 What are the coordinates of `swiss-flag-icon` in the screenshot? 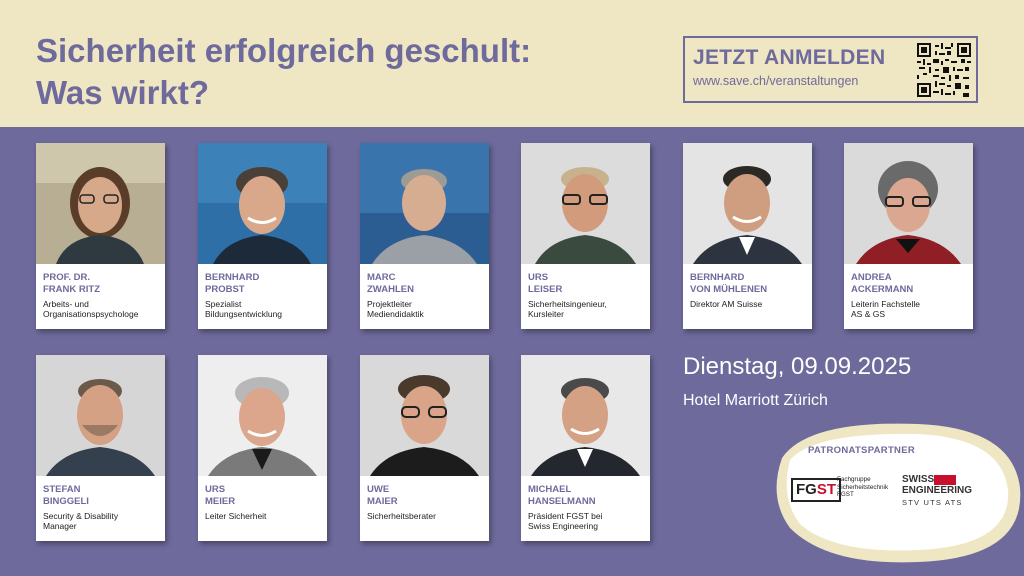 It's located at (945, 480).